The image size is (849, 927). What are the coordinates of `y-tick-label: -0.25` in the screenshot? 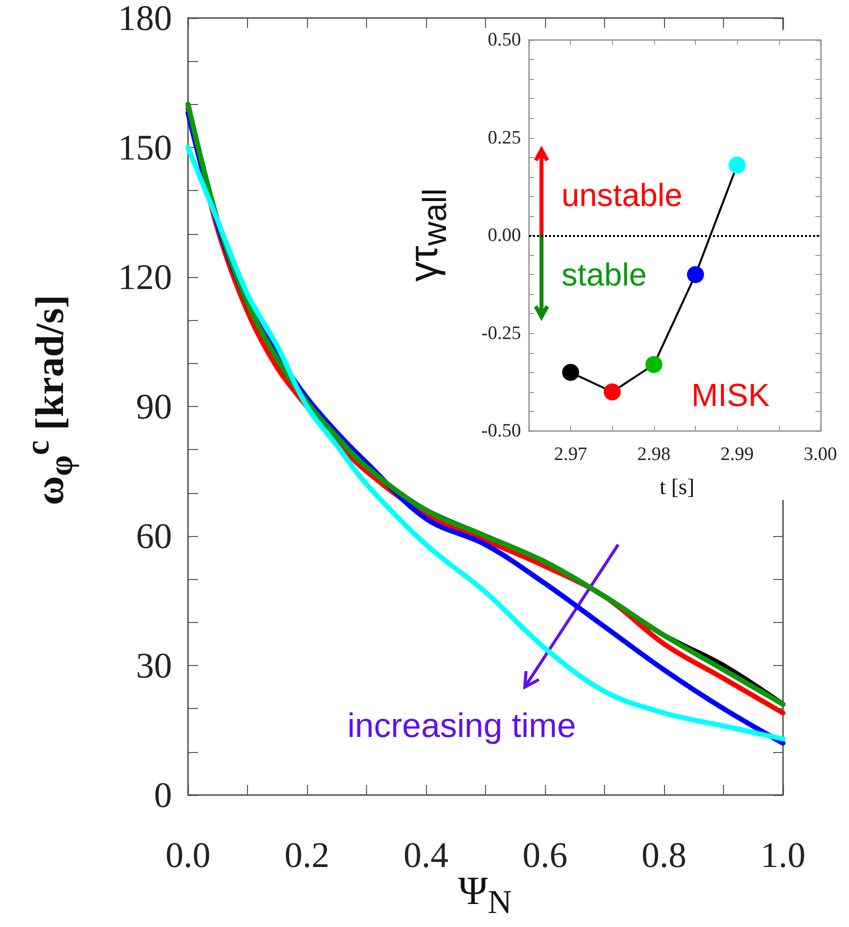 It's located at (501, 333).